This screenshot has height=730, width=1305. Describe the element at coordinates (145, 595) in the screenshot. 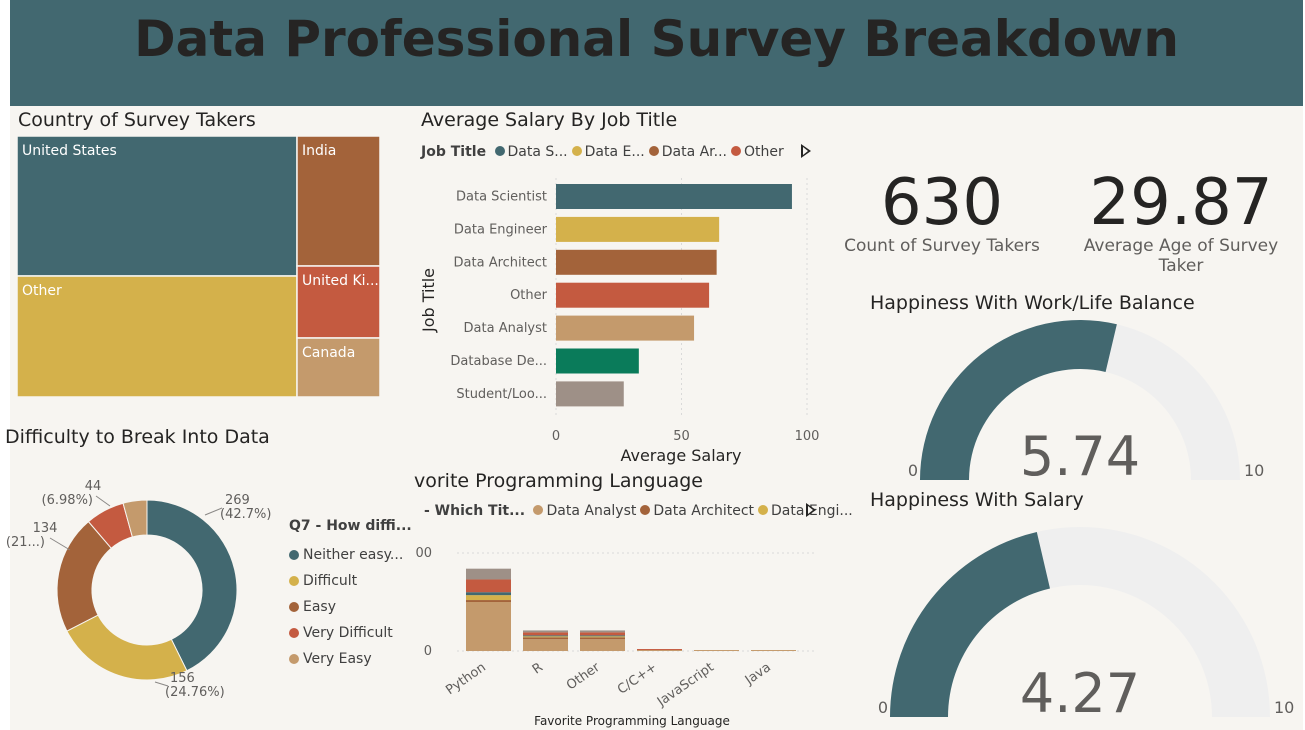

I see `difficulty-donut-chart: 269(42.7%) 156(24.76%) 134(21...) 44(6.98%)` at that location.